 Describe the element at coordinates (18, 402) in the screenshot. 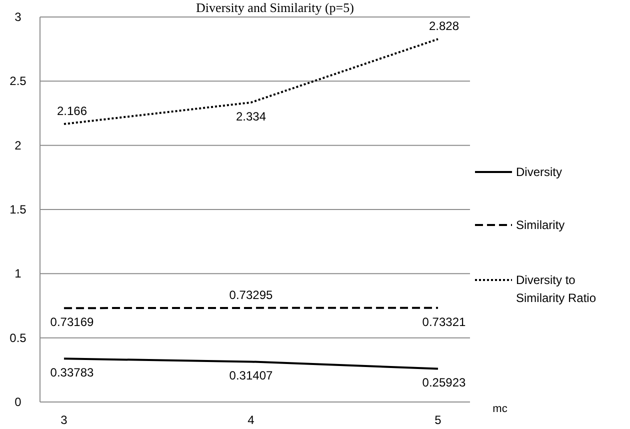

I see `y-tick-label: 0` at that location.